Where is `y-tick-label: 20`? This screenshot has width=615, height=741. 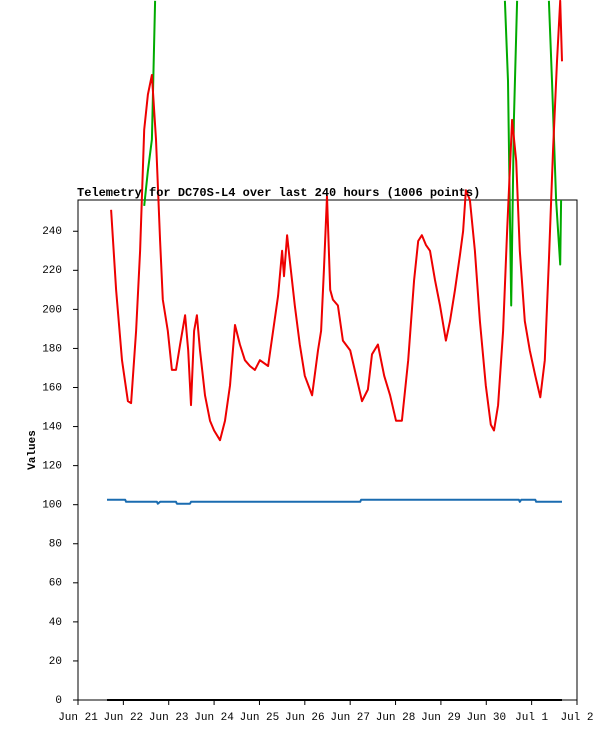
y-tick-label: 20 is located at coordinates (55, 662).